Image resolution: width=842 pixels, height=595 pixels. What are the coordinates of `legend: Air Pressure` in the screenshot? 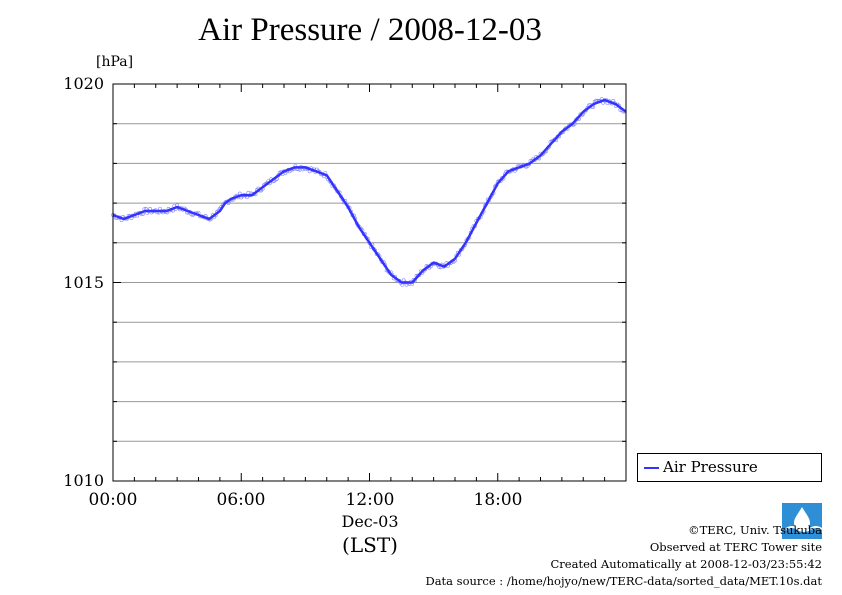 It's located at (729, 467).